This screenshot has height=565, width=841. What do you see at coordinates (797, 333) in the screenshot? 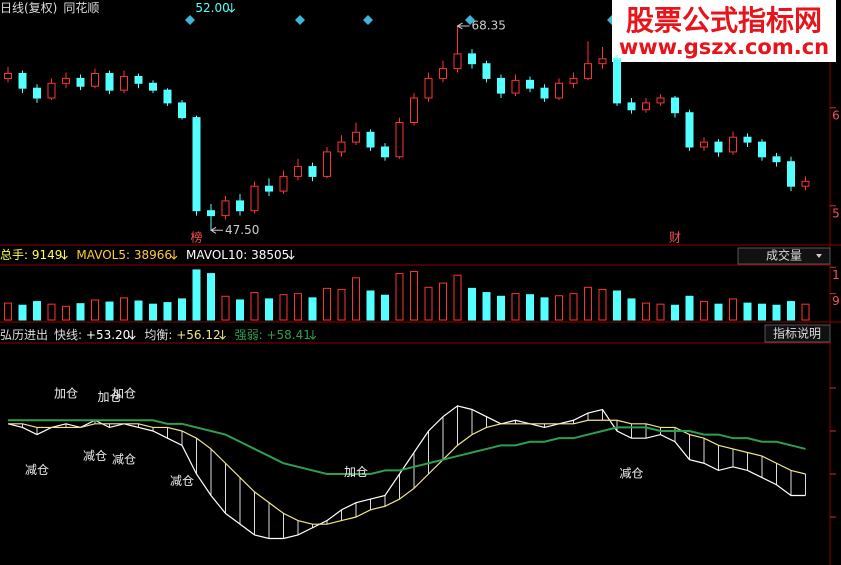
I see `indicator-button` at bounding box center [797, 333].